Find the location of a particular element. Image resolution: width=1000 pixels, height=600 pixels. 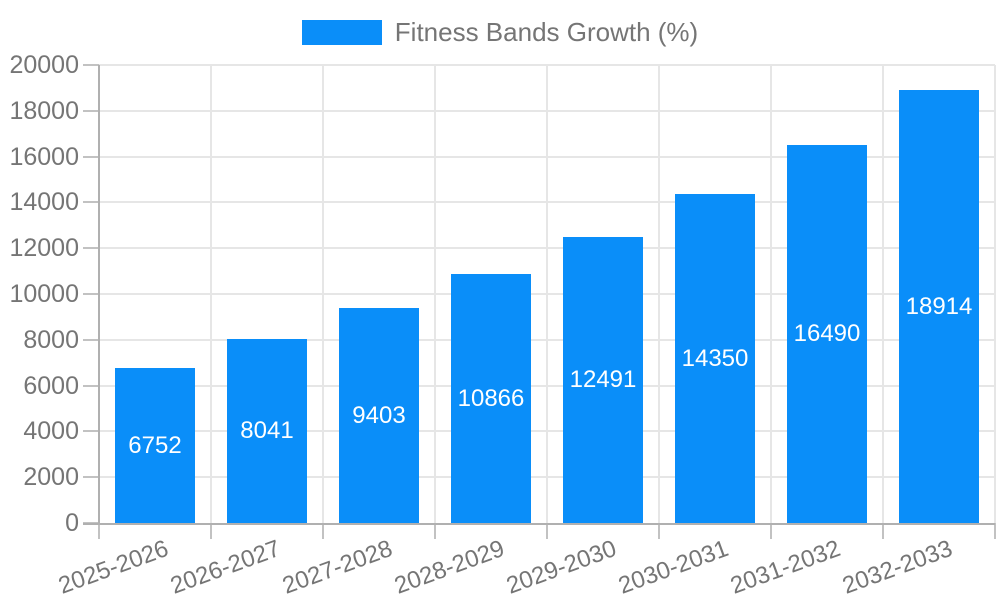

bar-value-label: 18914 is located at coordinates (939, 306).